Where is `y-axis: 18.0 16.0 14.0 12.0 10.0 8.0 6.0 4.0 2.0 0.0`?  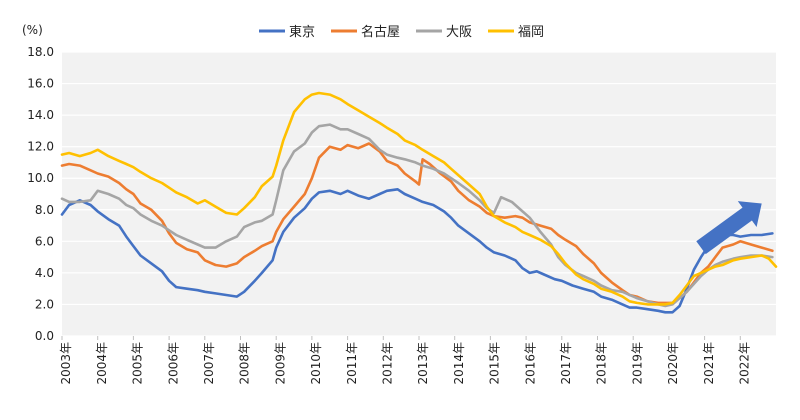
y-axis: 18.0 16.0 14.0 12.0 10.0 8.0 6.0 4.0 2.0 0.0 is located at coordinates (40, 194).